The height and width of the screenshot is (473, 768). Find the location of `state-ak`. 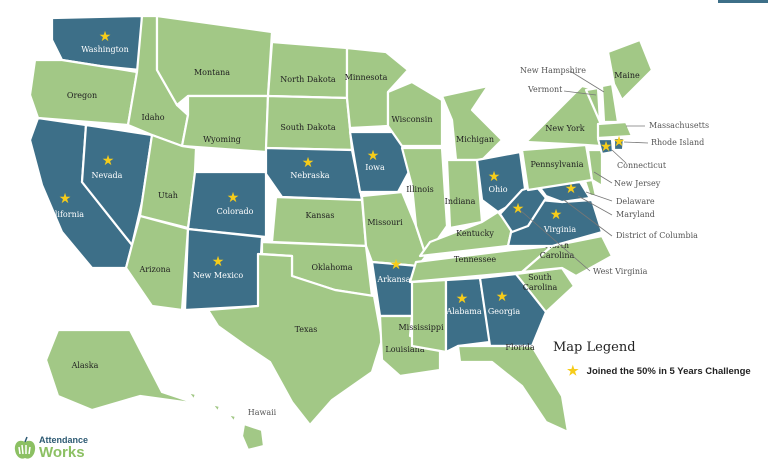

state-ak is located at coordinates (122, 370).